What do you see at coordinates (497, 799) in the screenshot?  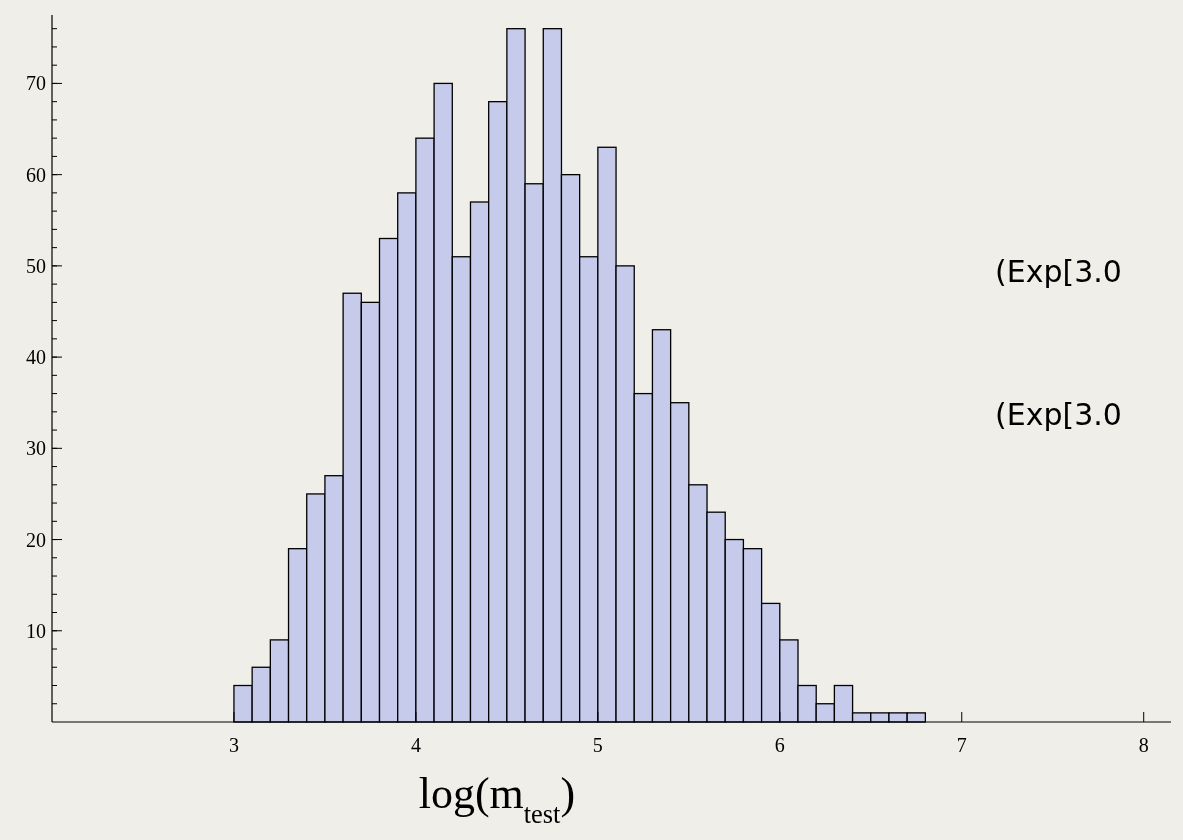 I see `x-axis-title: log(m$_{test}$)` at bounding box center [497, 799].